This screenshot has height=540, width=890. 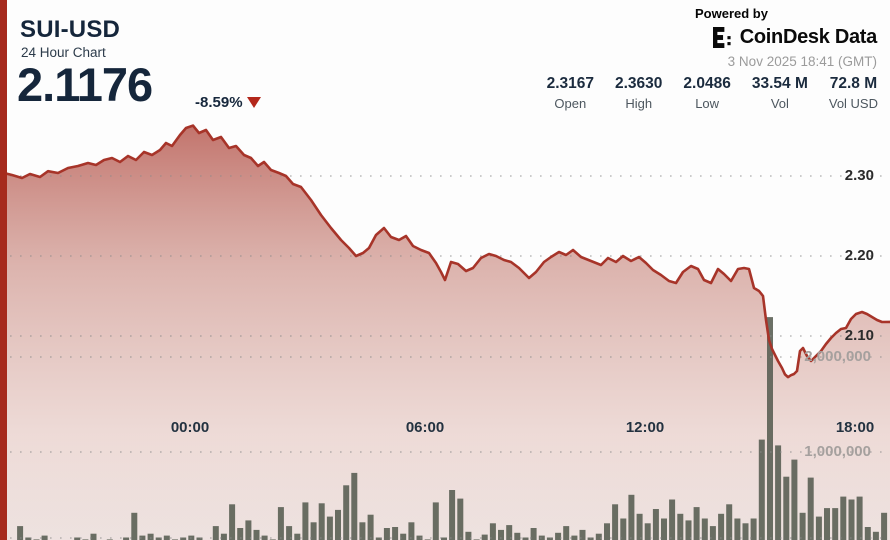 I want to click on x-tick-0000: 00:00, so click(x=190, y=427).